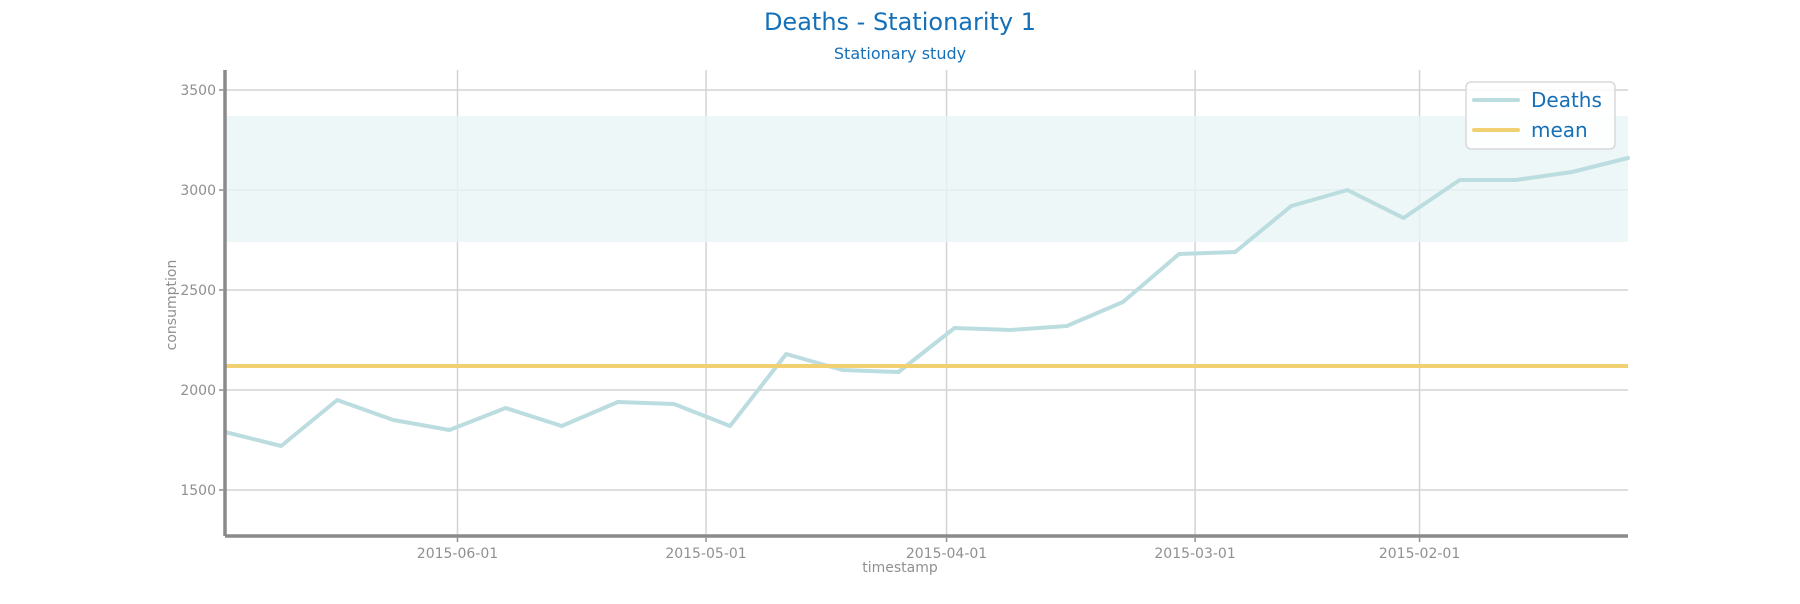 The height and width of the screenshot is (604, 1800). What do you see at coordinates (198, 91) in the screenshot?
I see `y-tick-label: 3500` at bounding box center [198, 91].